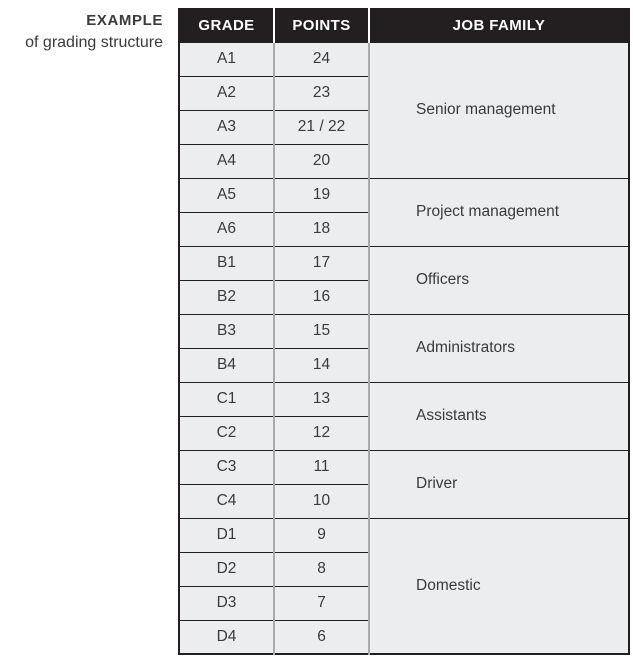 This screenshot has height=664, width=633. Describe the element at coordinates (404, 296) in the screenshot. I see `table-row: B2 16` at that location.